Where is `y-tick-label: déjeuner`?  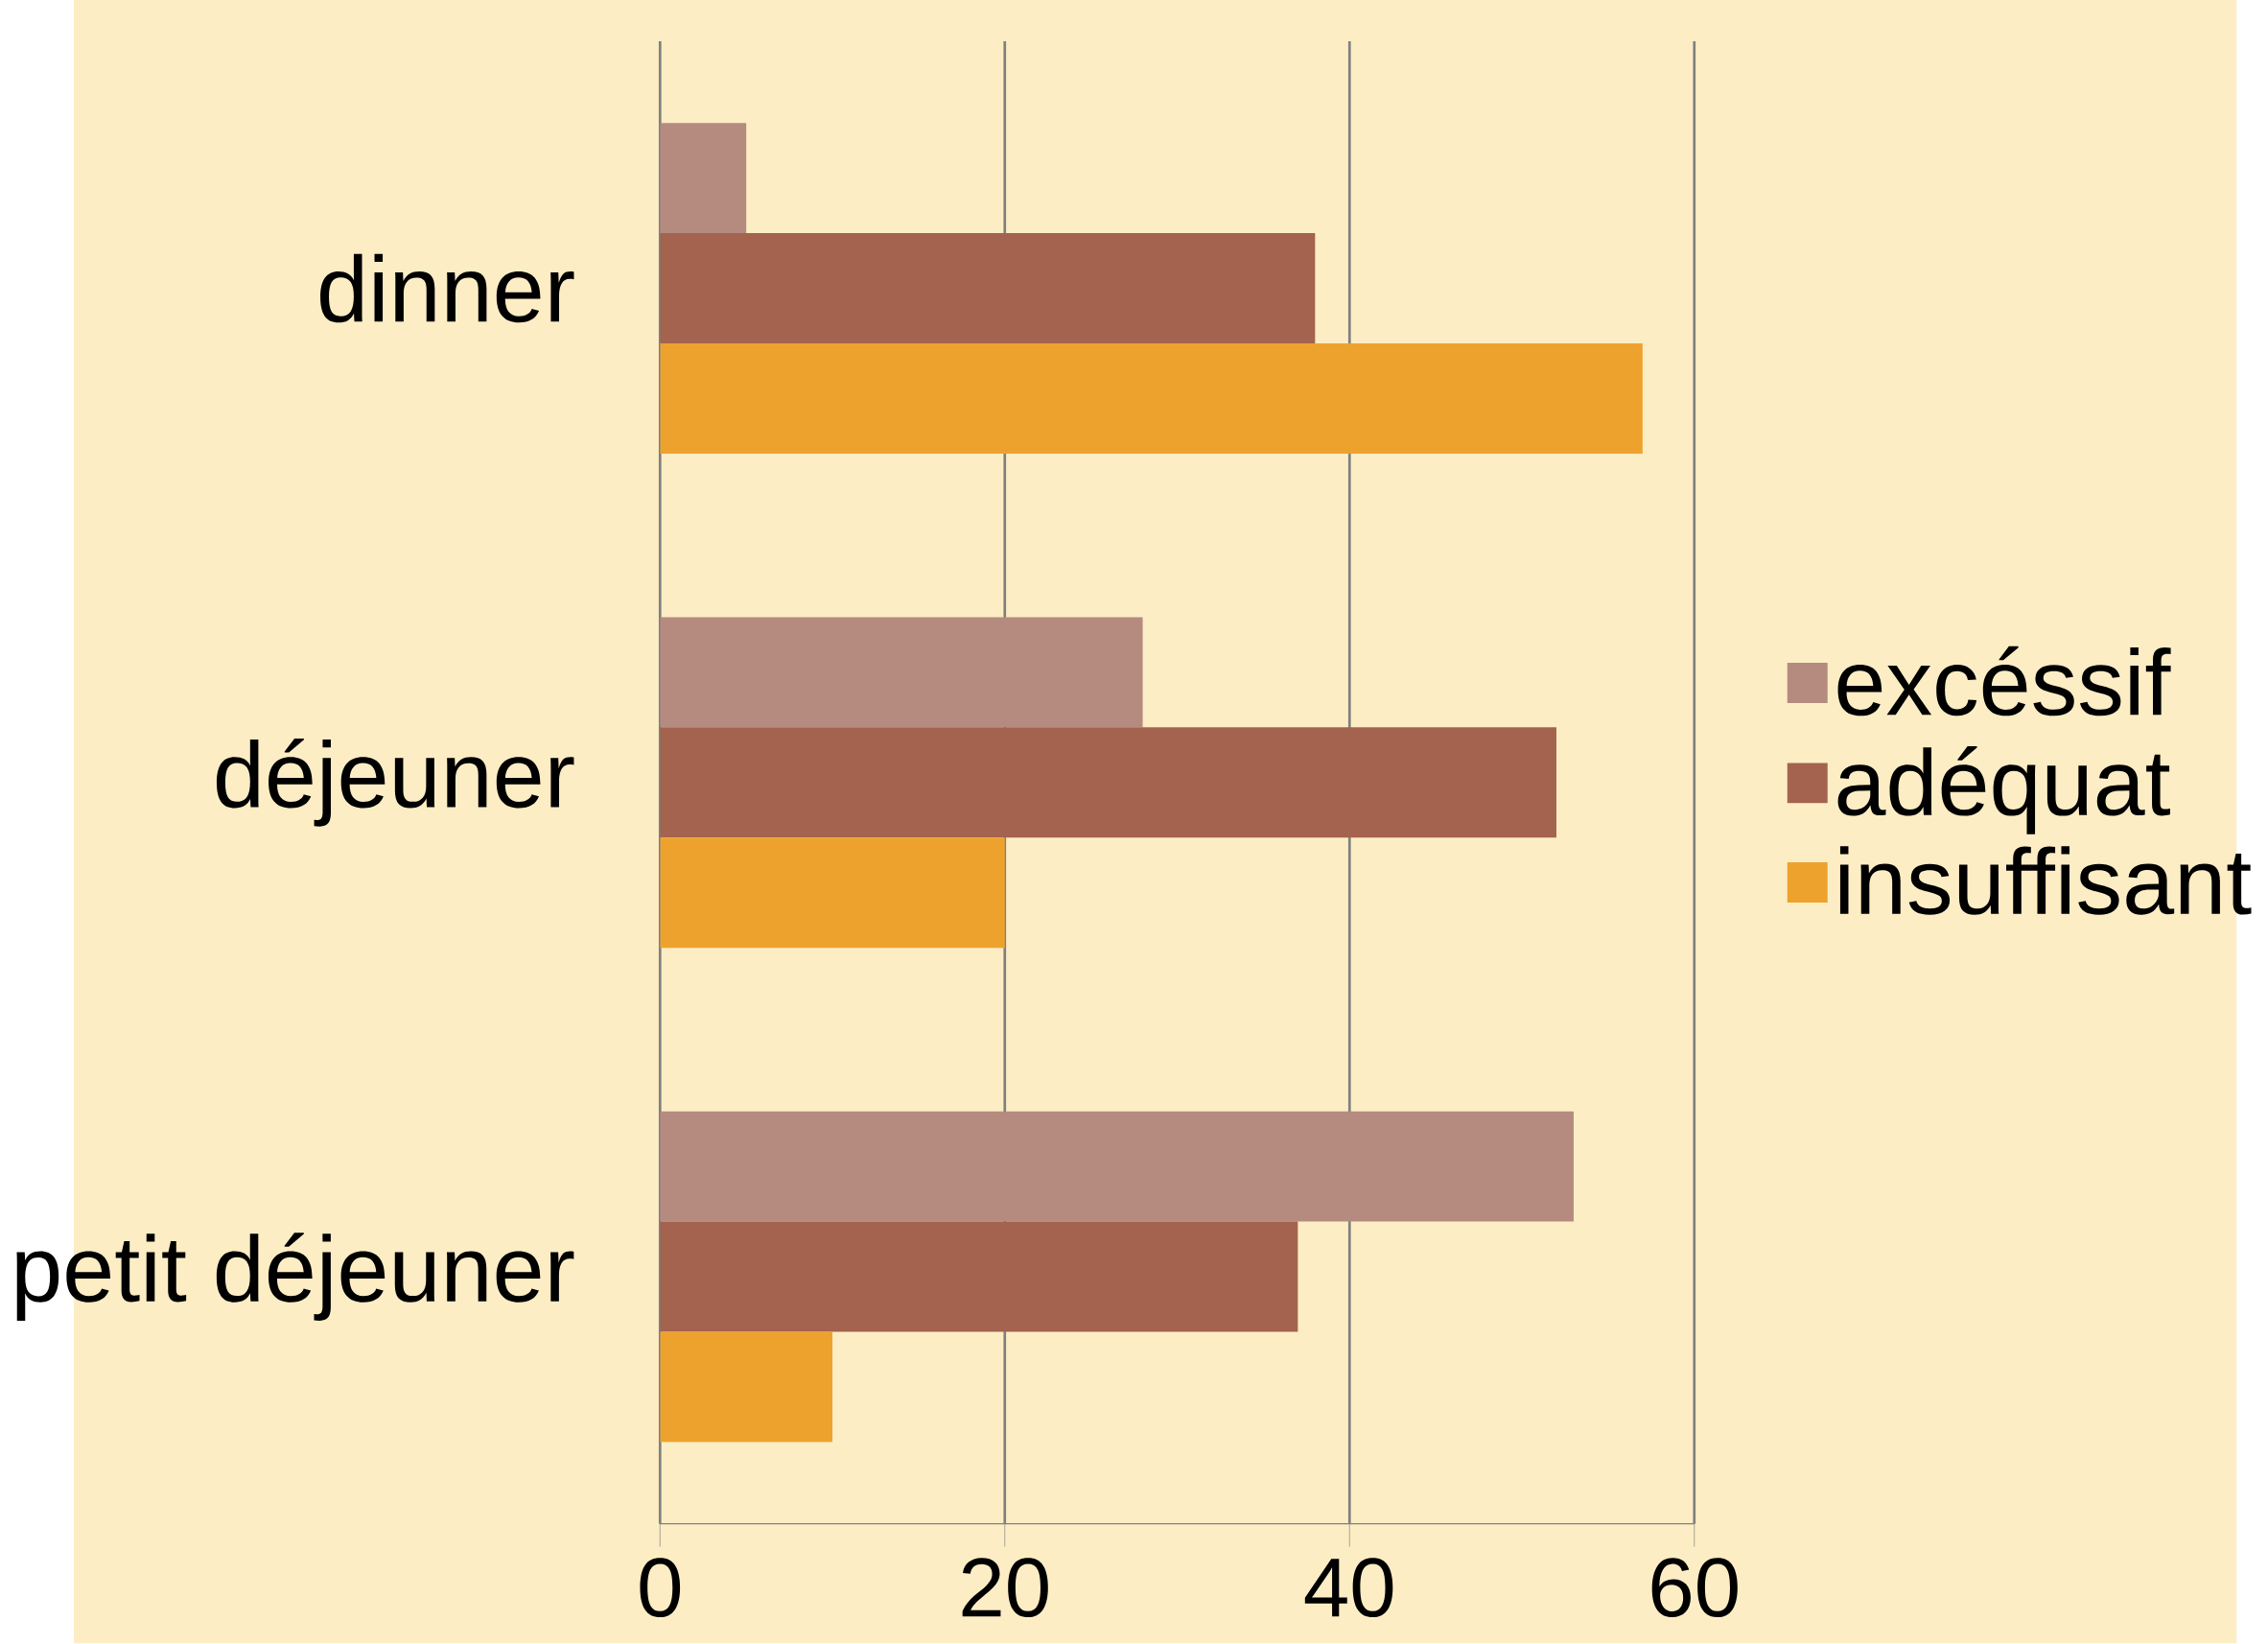
y-tick-label: déjeuner is located at coordinates (395, 783).